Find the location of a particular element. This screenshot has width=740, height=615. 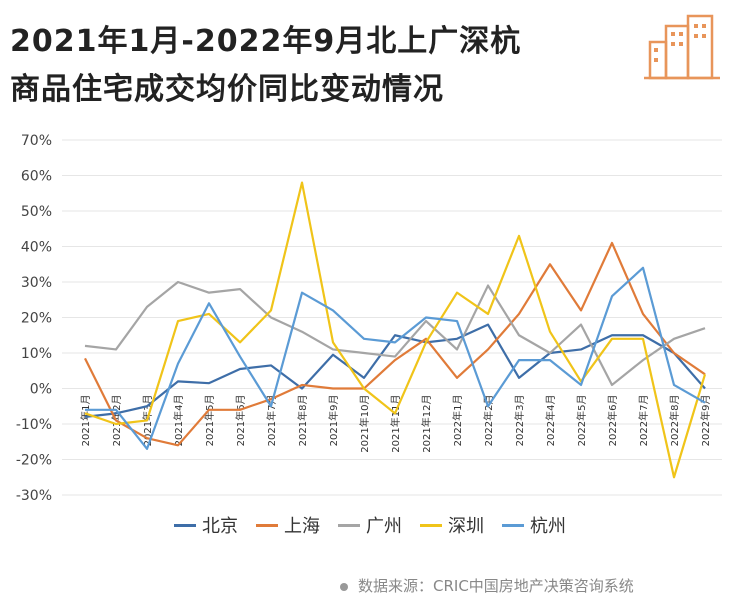

legend-label: 深圳 is located at coordinates (466, 526).